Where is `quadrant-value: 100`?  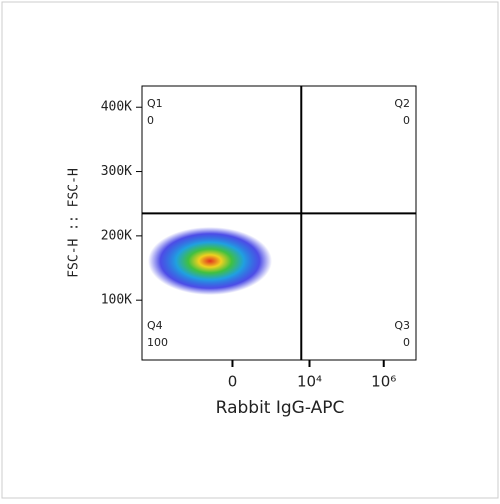
quadrant-value: 100 is located at coordinates (157, 342).